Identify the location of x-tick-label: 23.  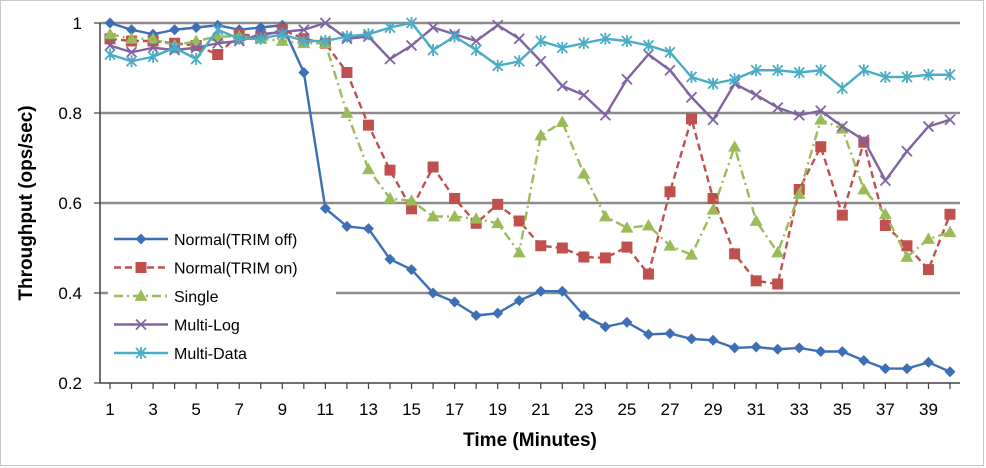
(583, 409).